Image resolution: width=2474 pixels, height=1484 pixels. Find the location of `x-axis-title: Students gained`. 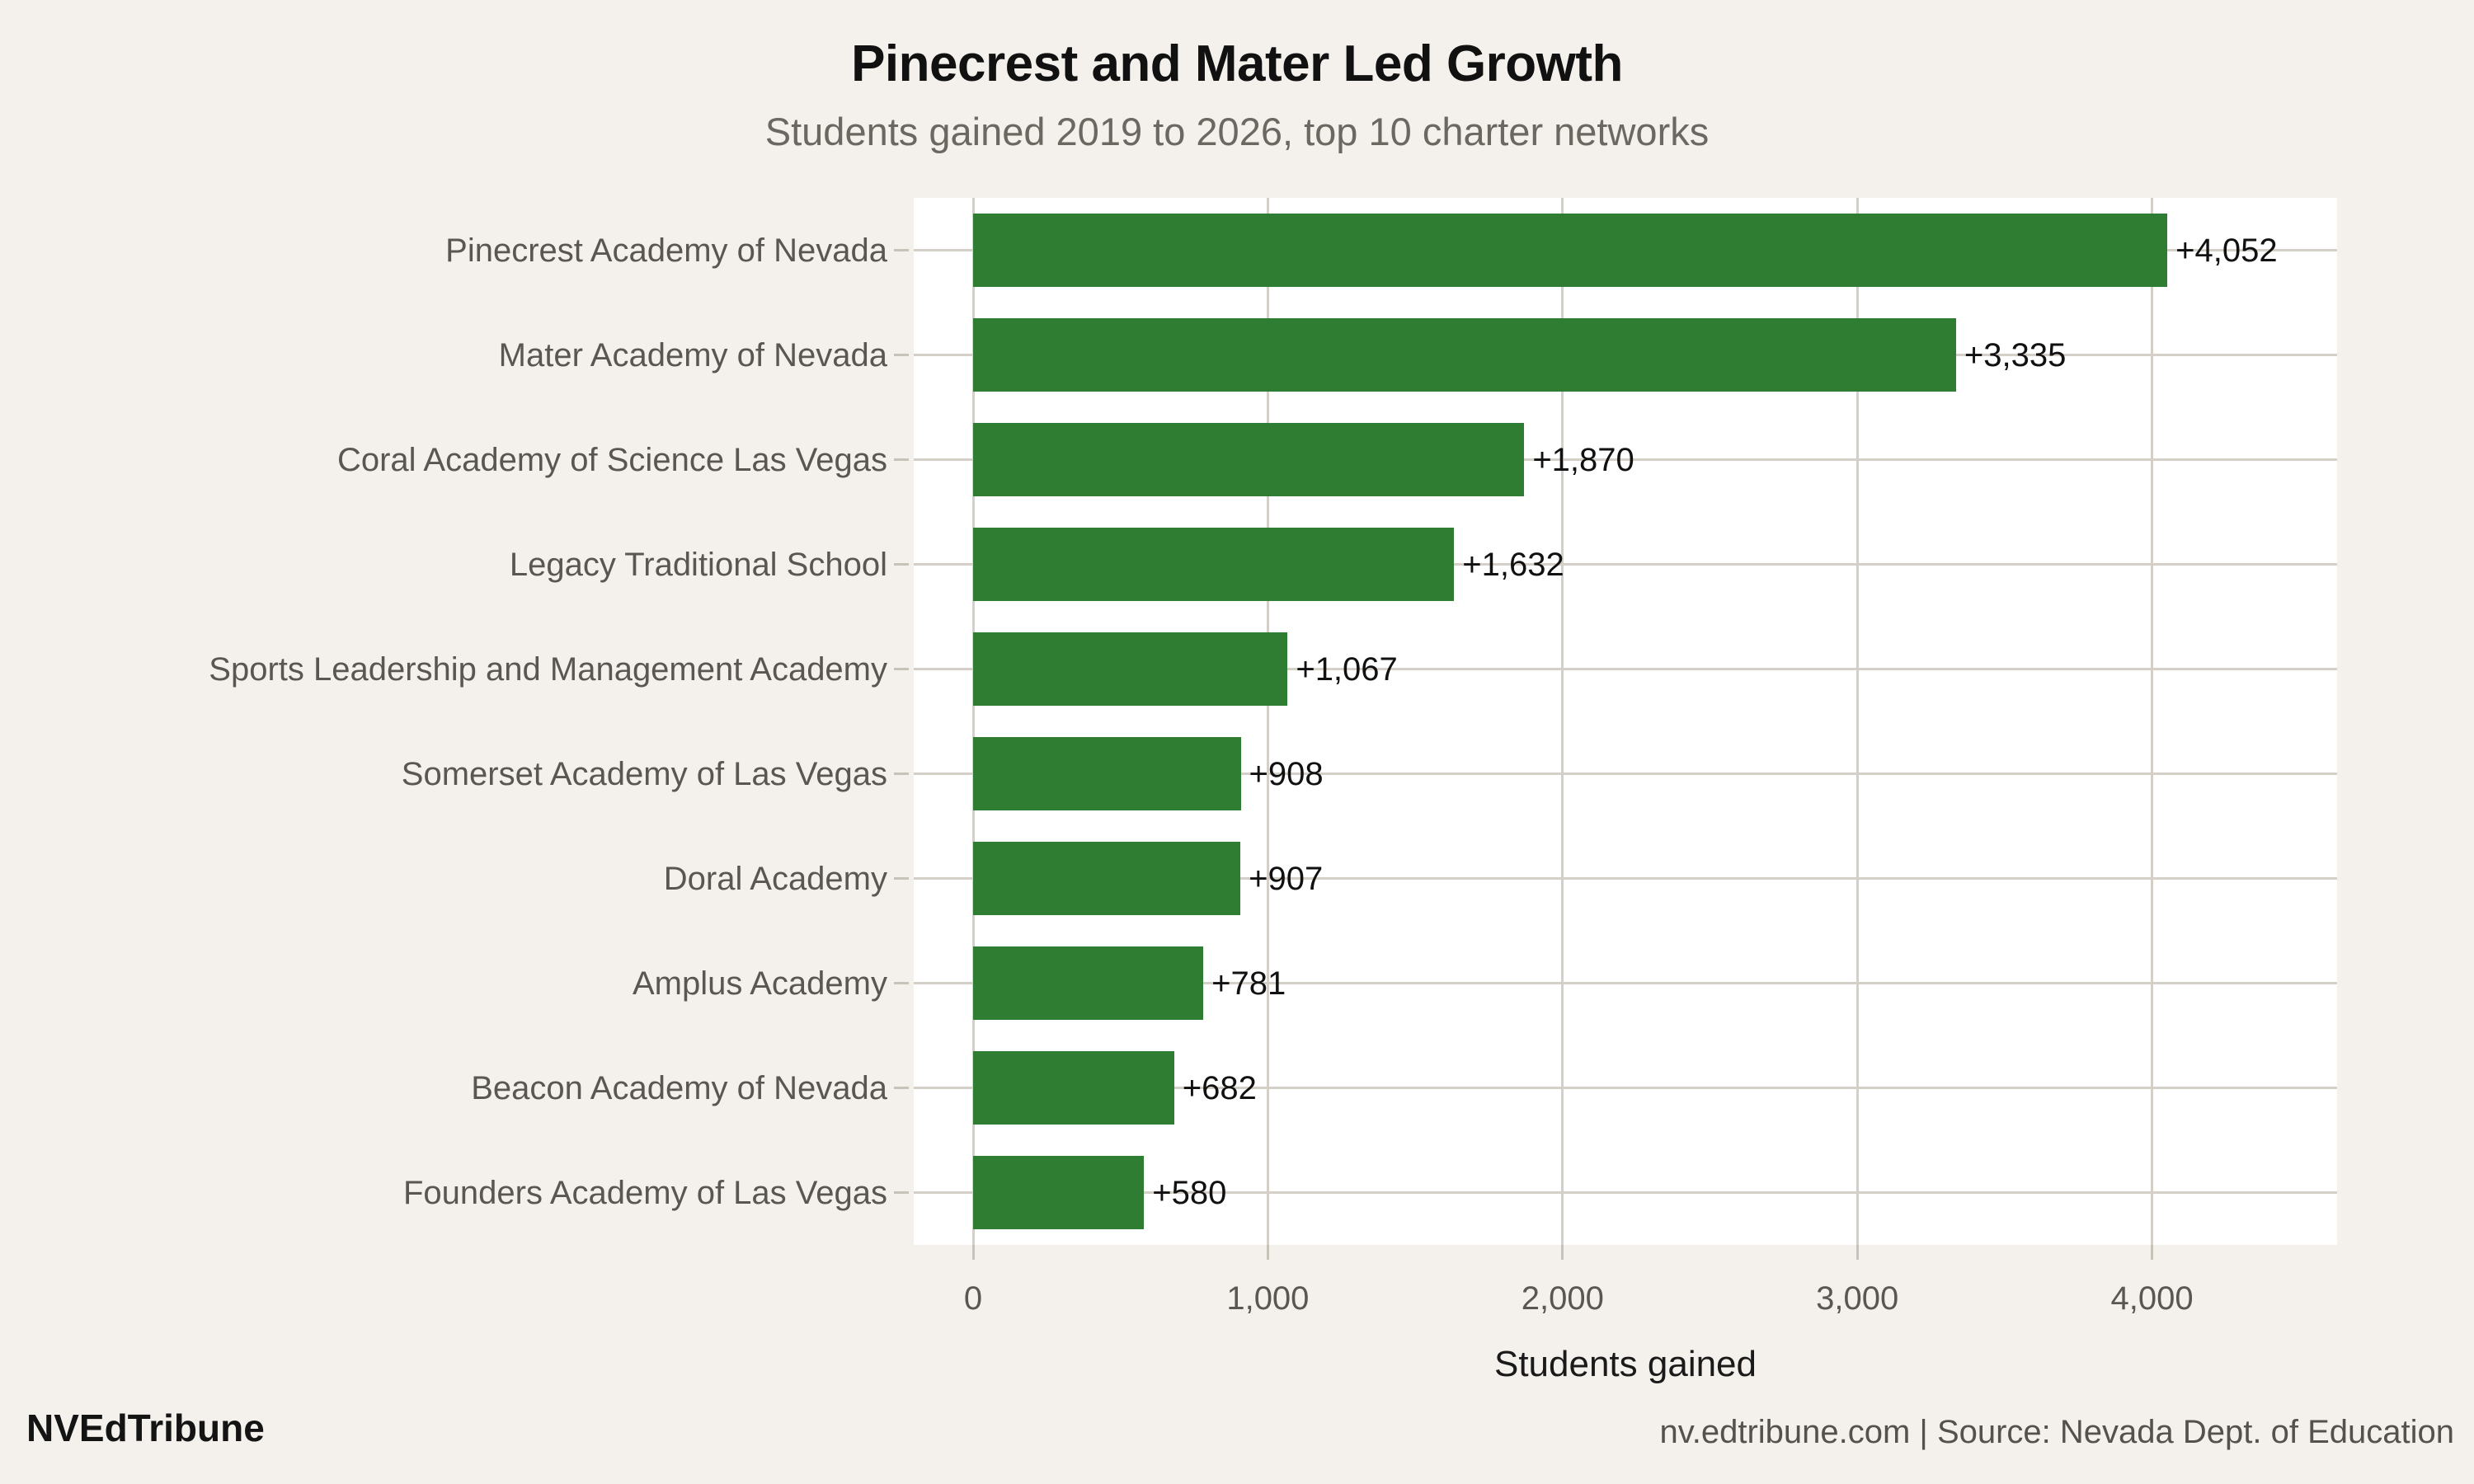

x-axis-title: Students gained is located at coordinates (1625, 1364).